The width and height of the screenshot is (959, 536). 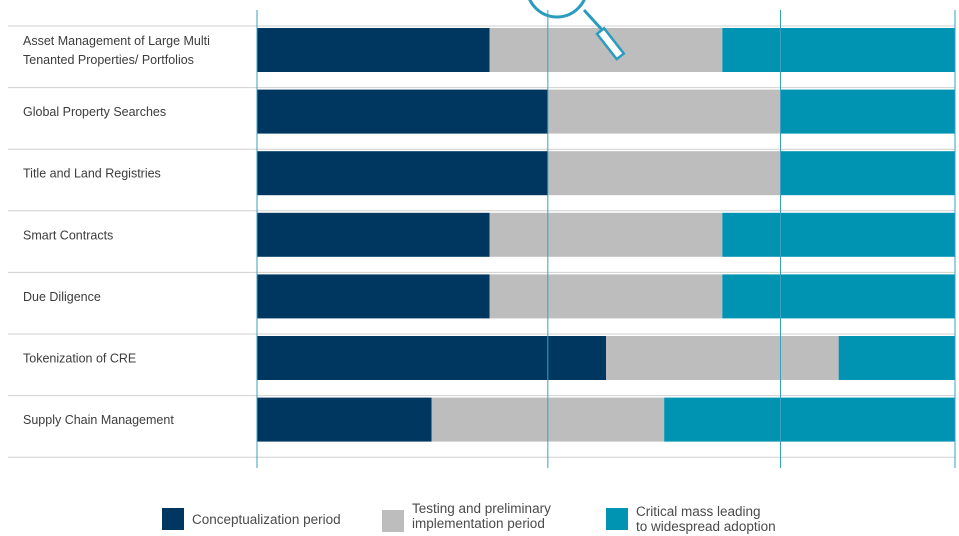 I want to click on bar-testing-and-preliminary-implementation-period-title-and-land-registries, so click(x=664, y=173).